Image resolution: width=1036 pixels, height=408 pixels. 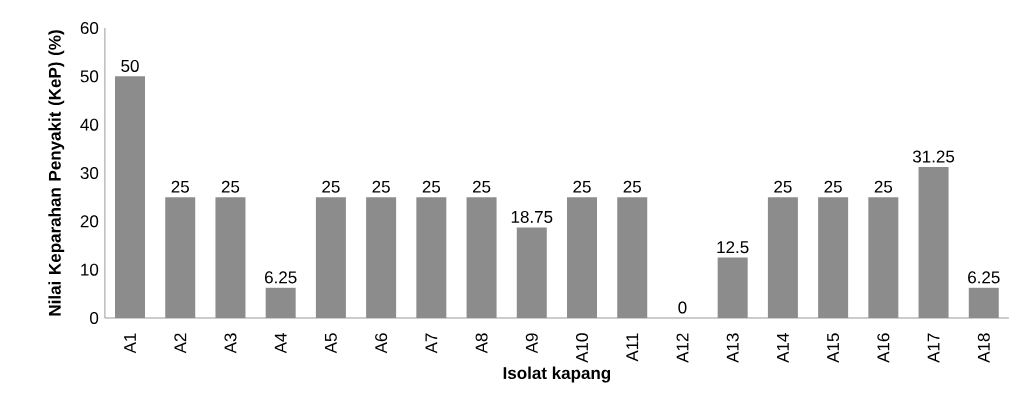 What do you see at coordinates (94, 318) in the screenshot?
I see `y-tick-label: 0` at bounding box center [94, 318].